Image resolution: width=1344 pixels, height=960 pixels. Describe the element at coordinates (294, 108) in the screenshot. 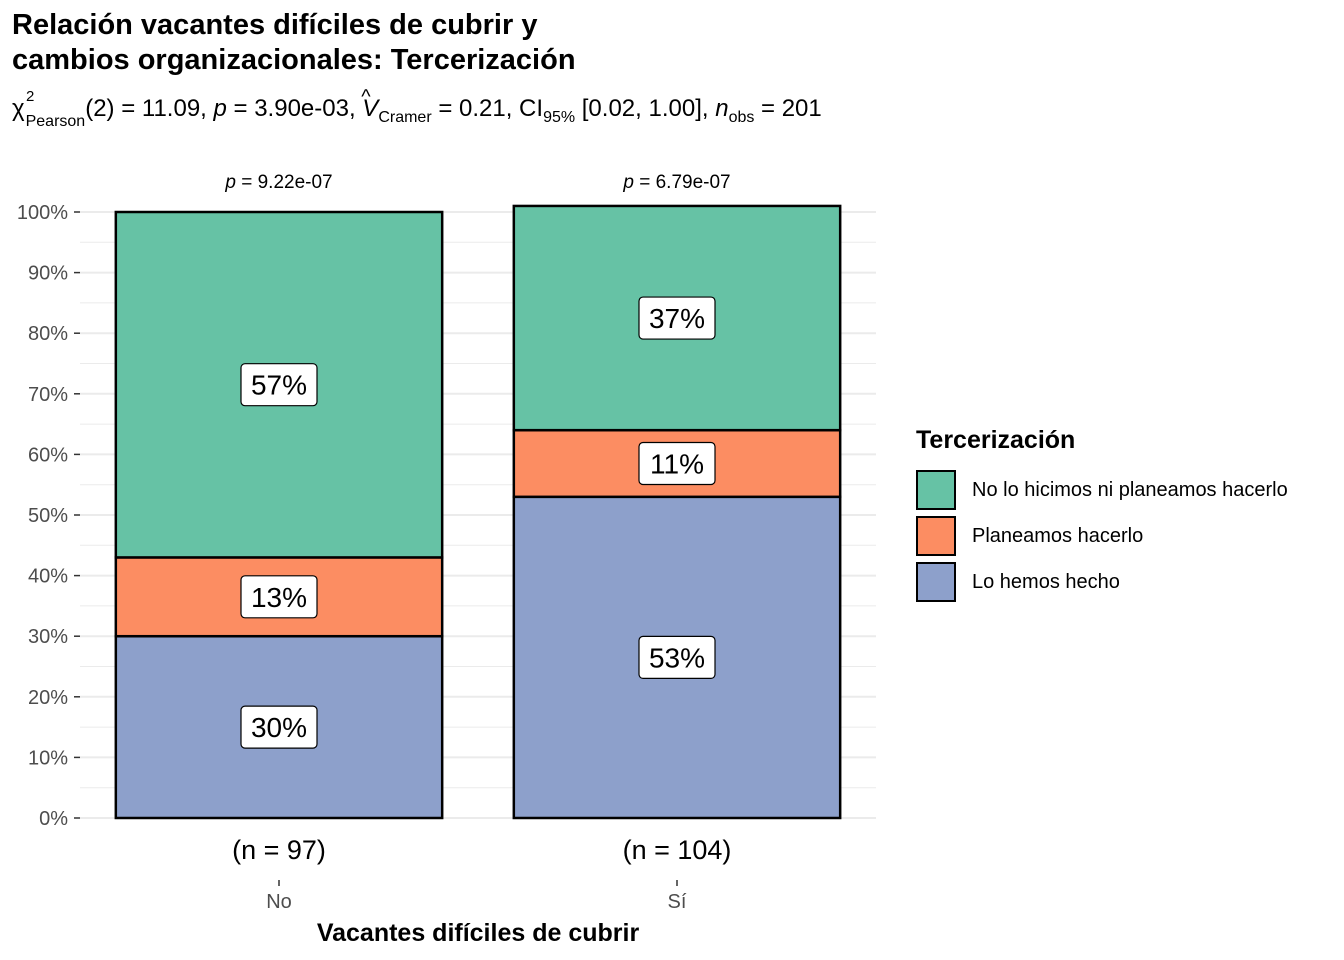

I see `p-text: = 3.90e-03,` at that location.